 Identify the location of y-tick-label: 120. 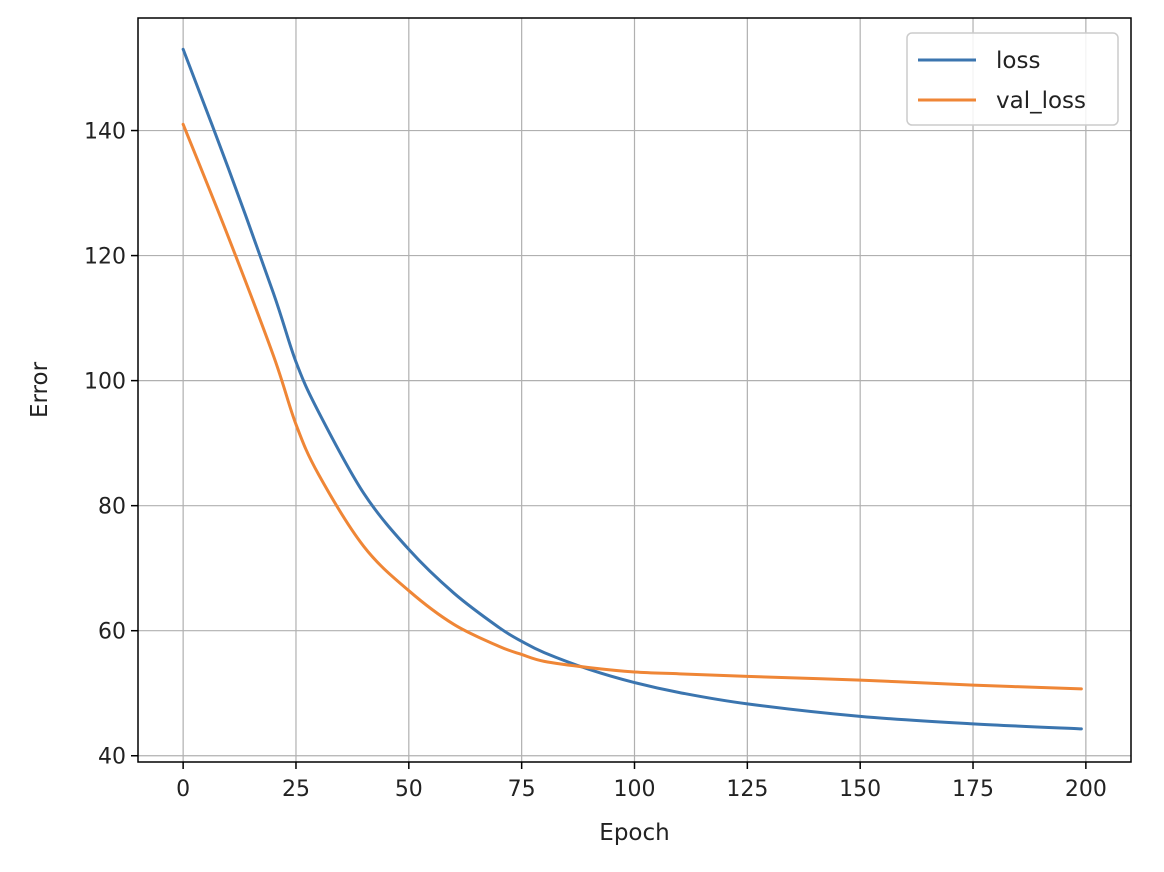
(105, 257).